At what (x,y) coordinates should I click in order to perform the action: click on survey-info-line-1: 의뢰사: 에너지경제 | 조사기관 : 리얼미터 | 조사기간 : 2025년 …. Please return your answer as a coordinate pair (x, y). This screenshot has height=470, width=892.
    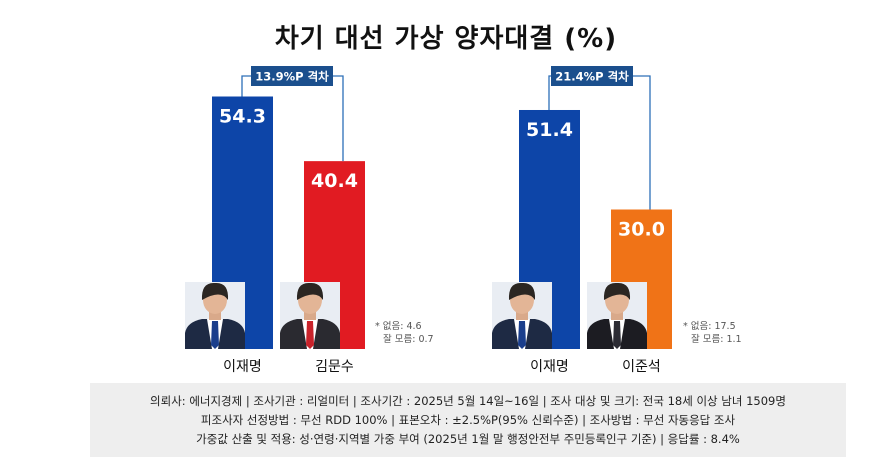
    Looking at the image, I should click on (468, 401).